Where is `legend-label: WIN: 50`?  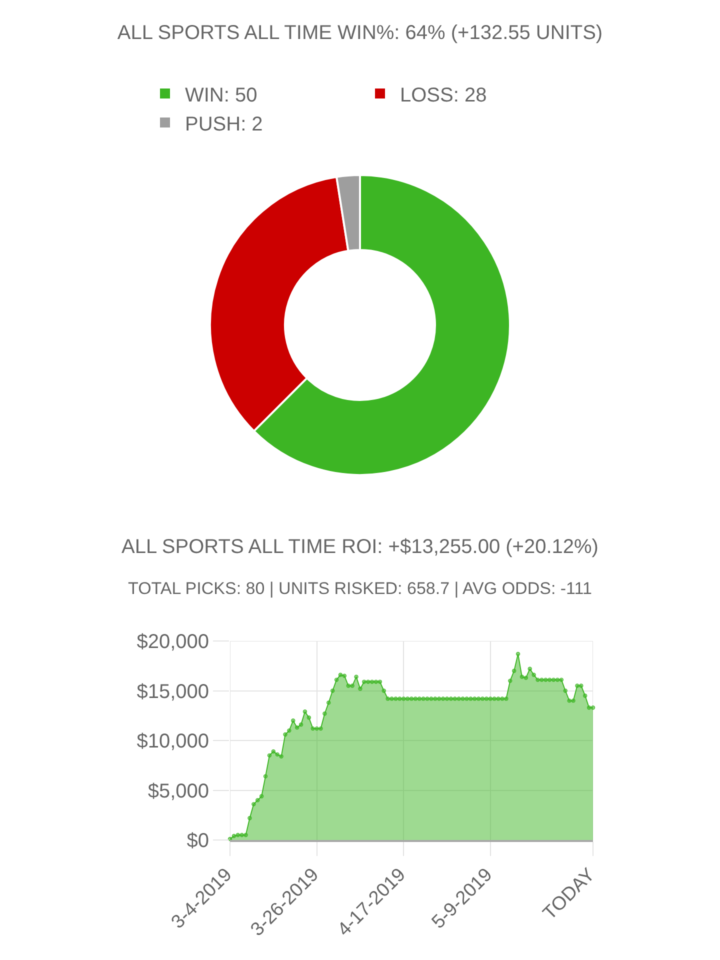 legend-label: WIN: 50 is located at coordinates (221, 95).